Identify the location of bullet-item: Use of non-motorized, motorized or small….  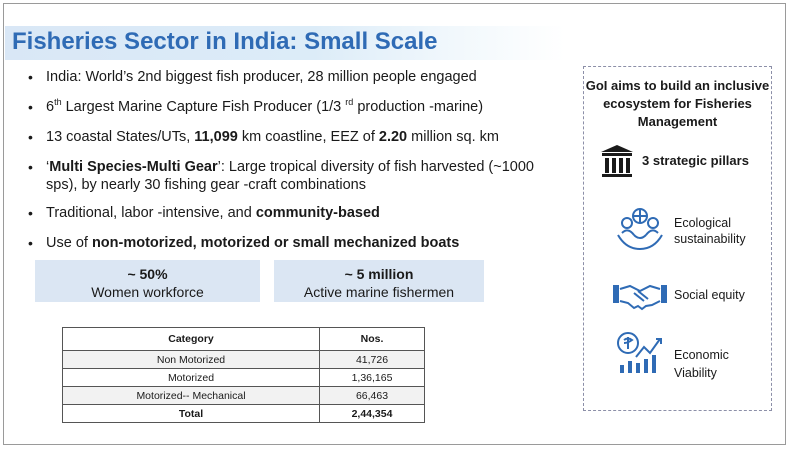
(296, 243).